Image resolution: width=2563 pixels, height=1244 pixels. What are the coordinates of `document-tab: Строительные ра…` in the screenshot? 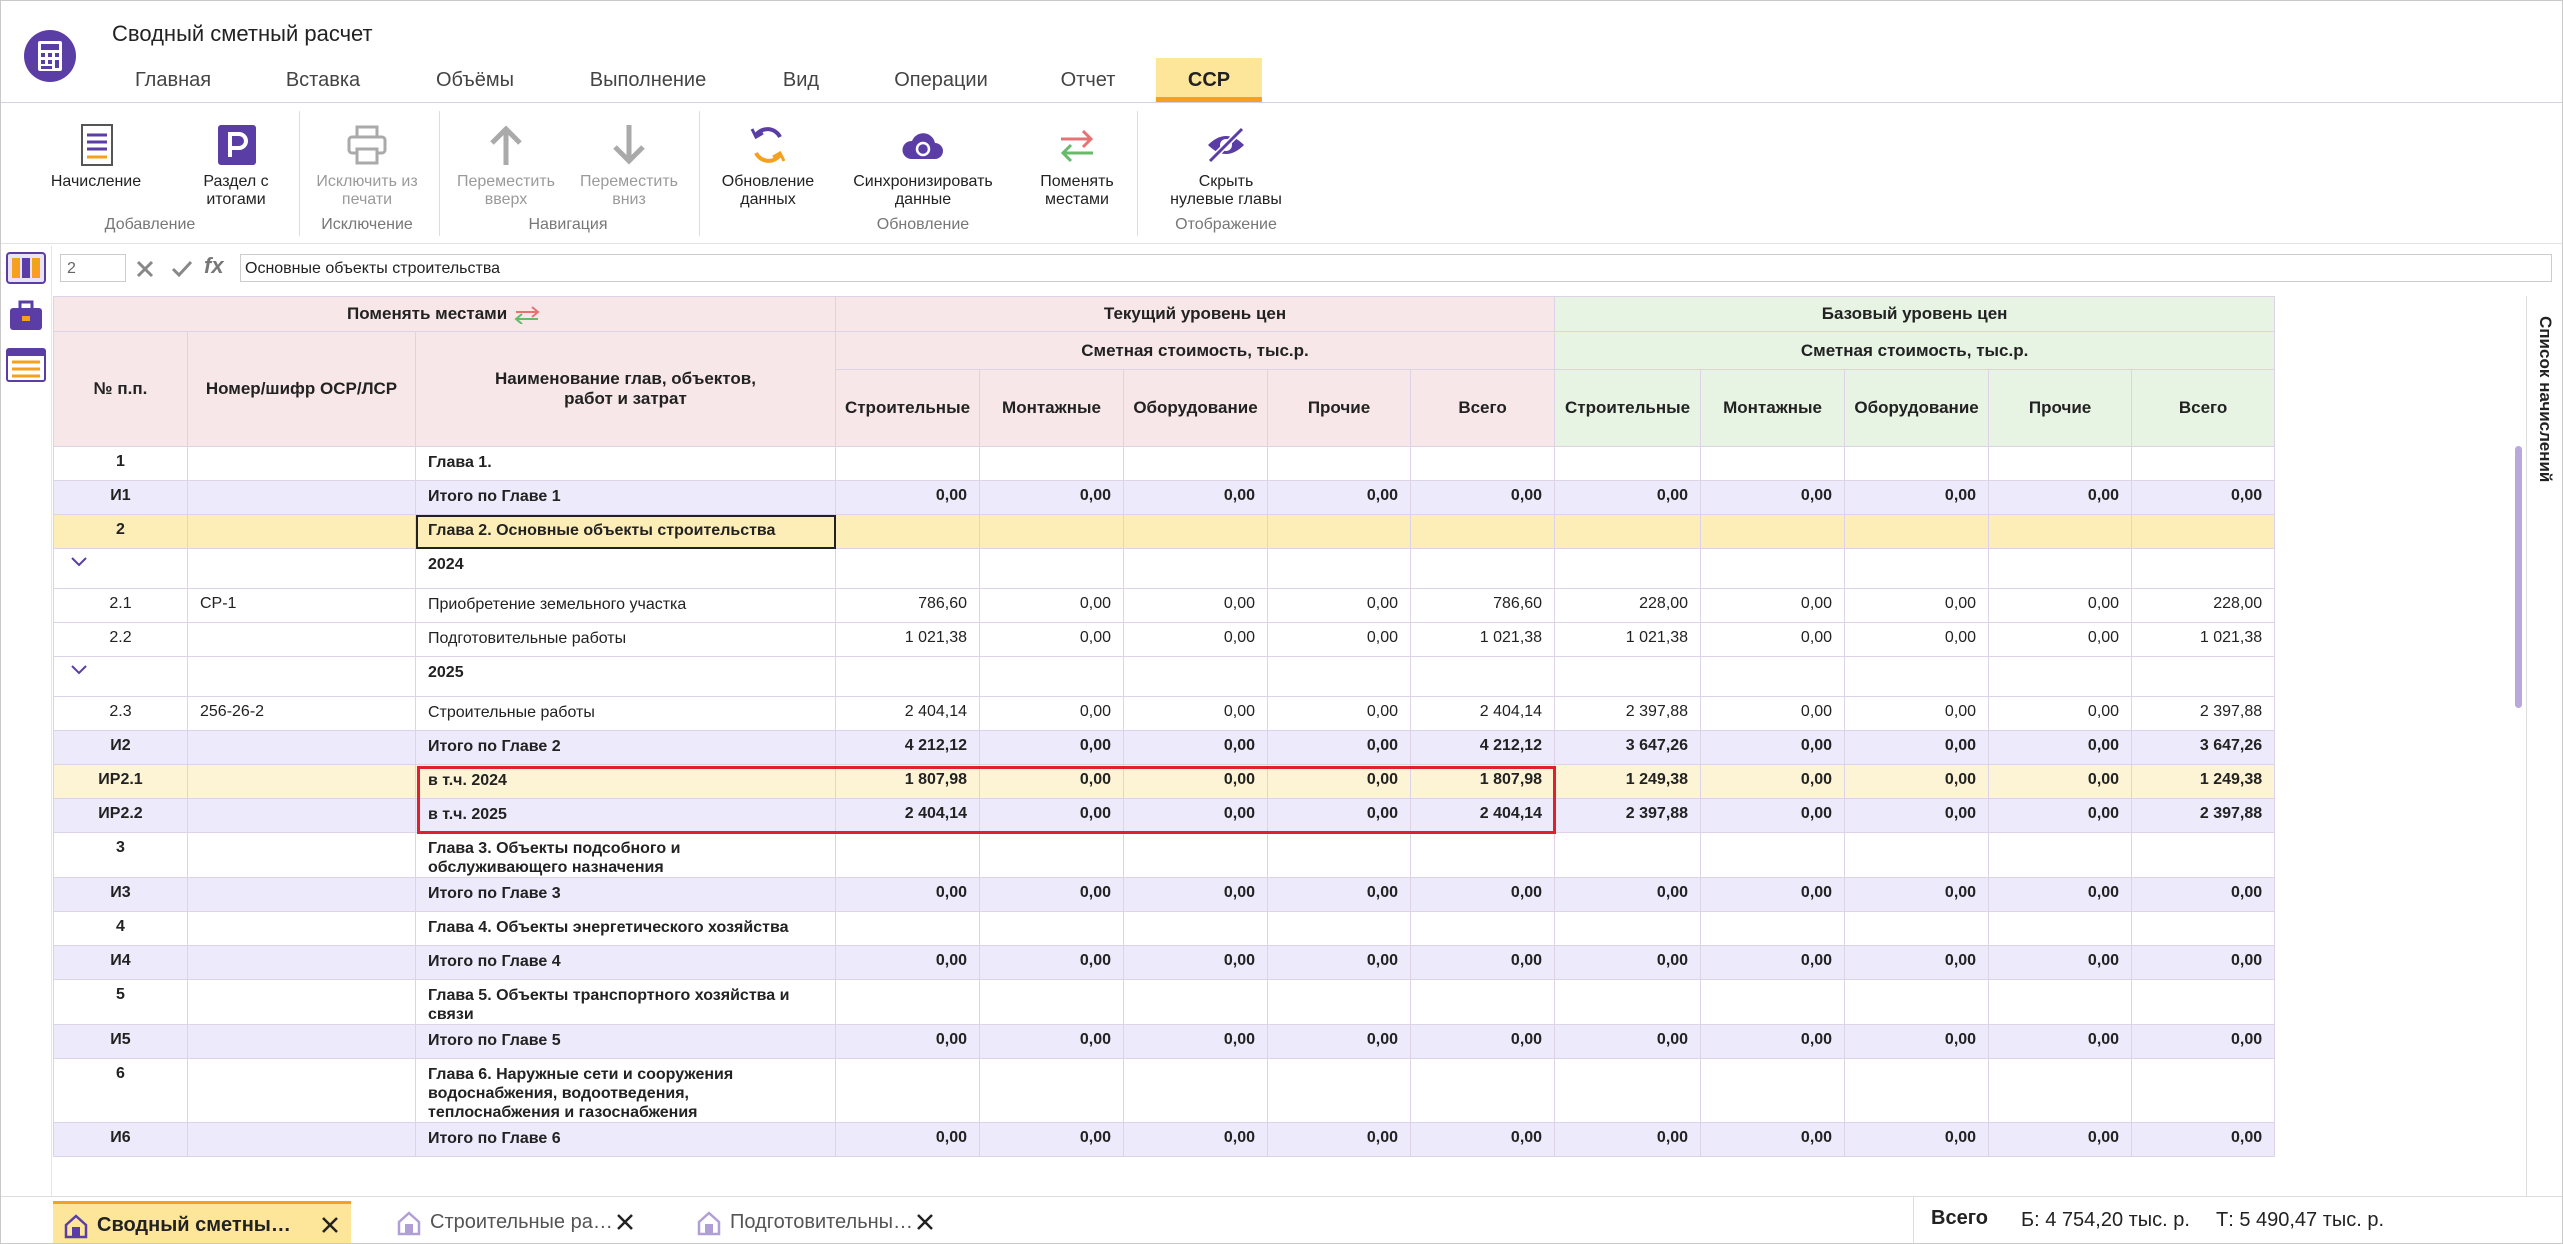 It's located at (516, 1222).